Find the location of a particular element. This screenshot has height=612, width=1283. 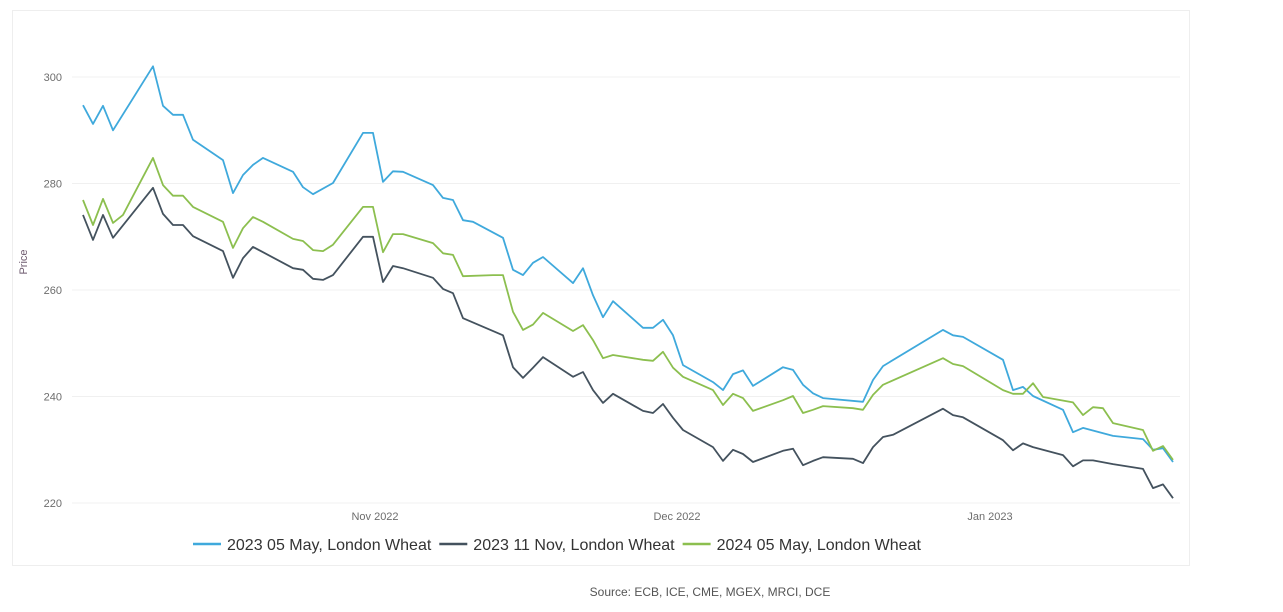

y-tick-label: 240 is located at coordinates (53, 398).